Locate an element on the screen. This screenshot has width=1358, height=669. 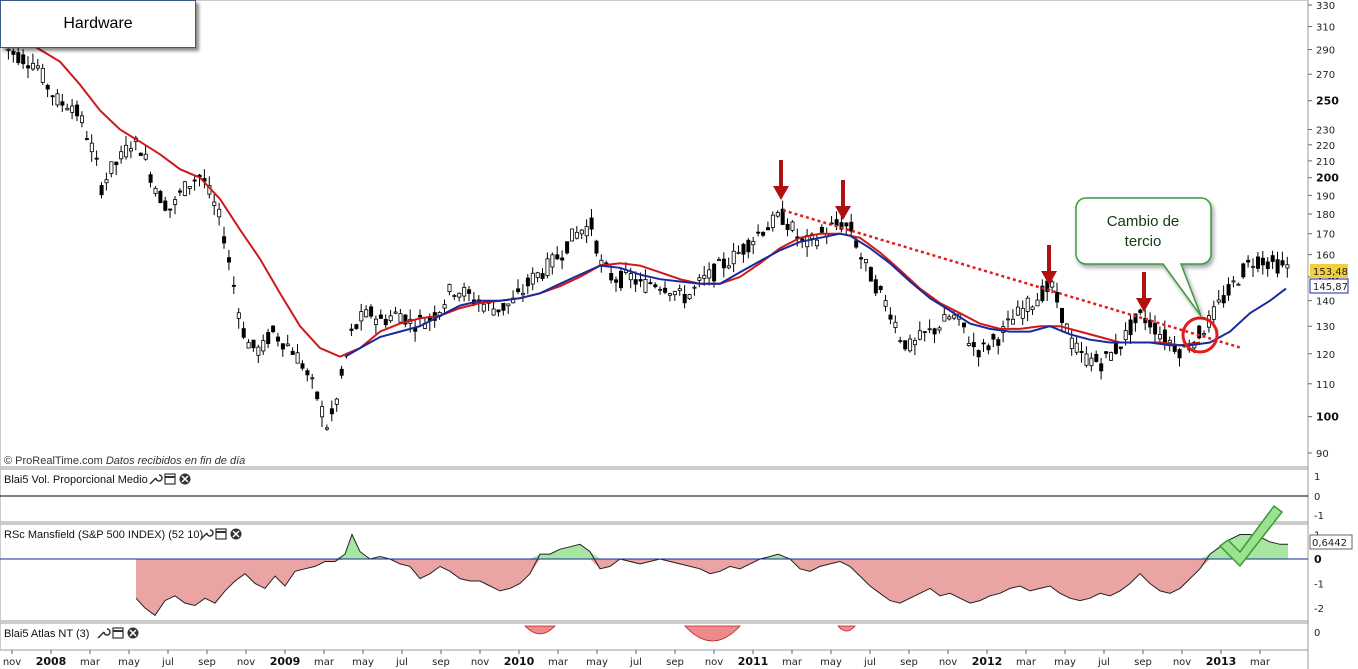
check-icon is located at coordinates (1251, 536).